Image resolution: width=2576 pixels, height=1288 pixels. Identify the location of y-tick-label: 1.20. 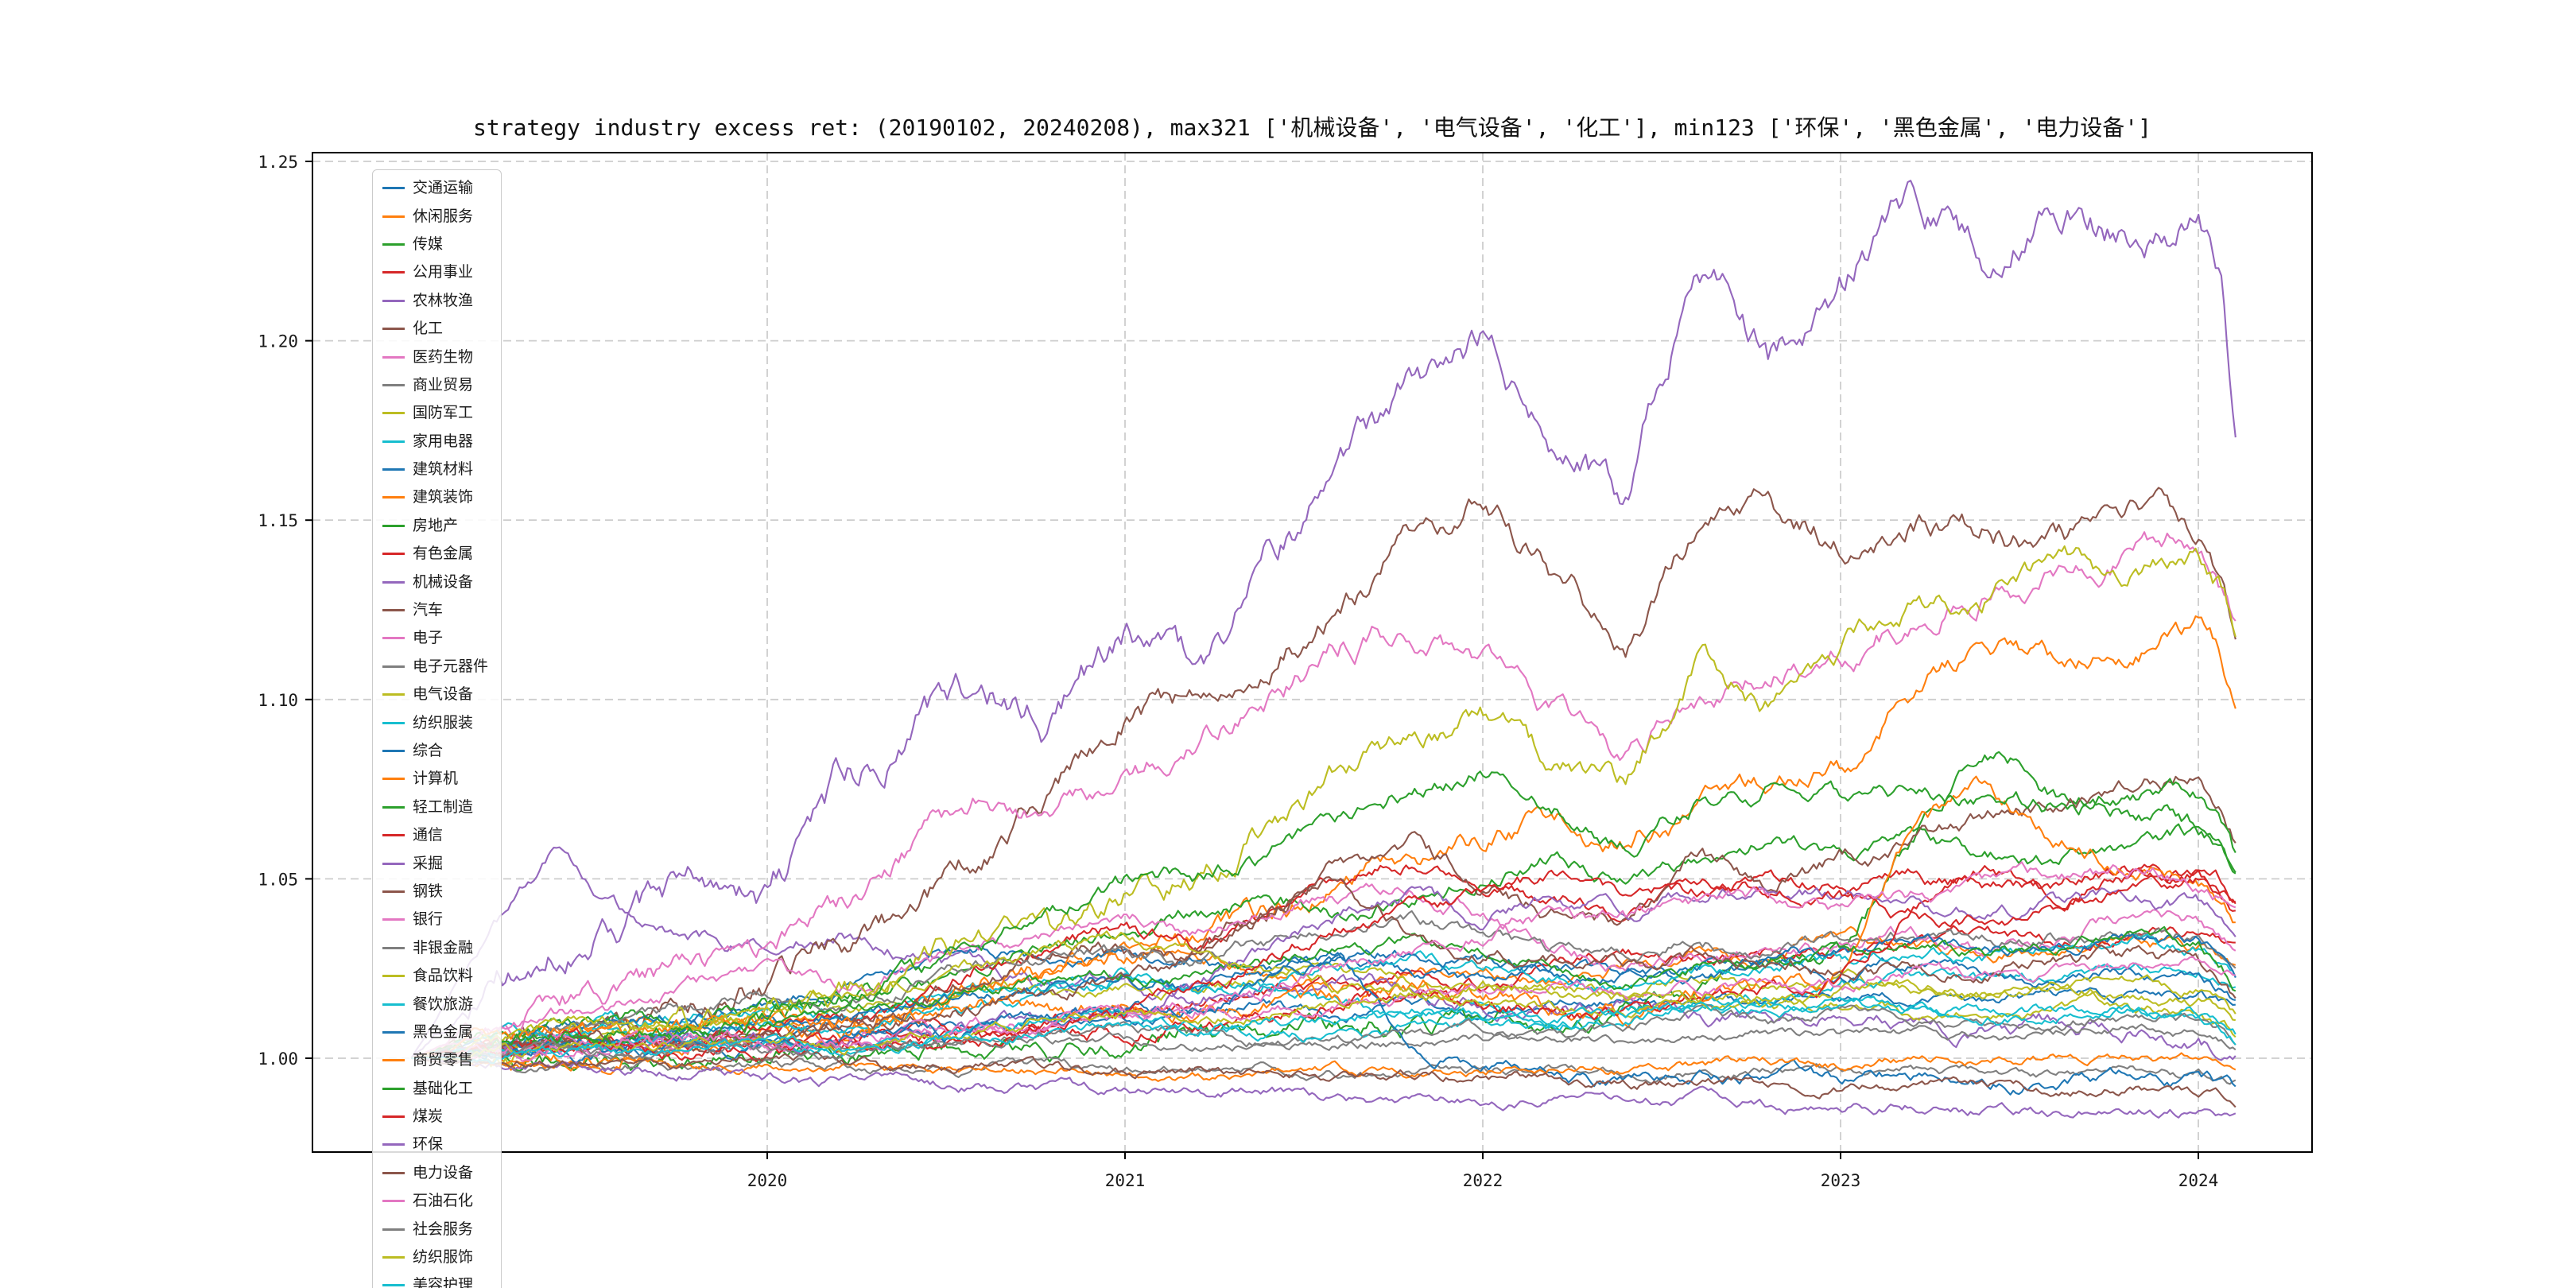
(278, 342).